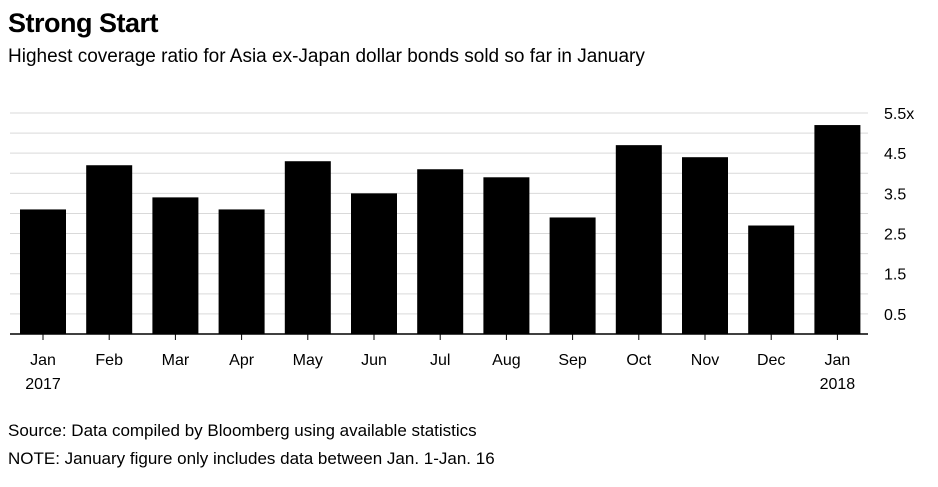 The image size is (938, 487). What do you see at coordinates (895, 194) in the screenshot?
I see `y-tick-label: 3.5` at bounding box center [895, 194].